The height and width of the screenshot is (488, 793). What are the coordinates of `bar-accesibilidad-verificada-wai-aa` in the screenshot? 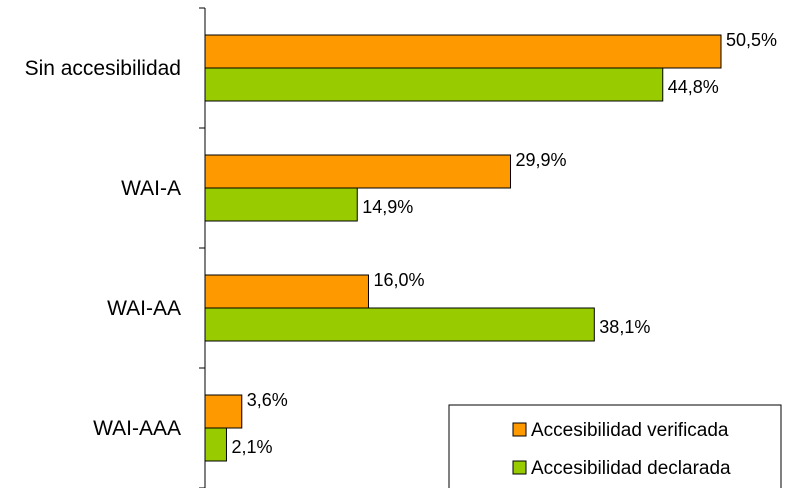 It's located at (286, 291).